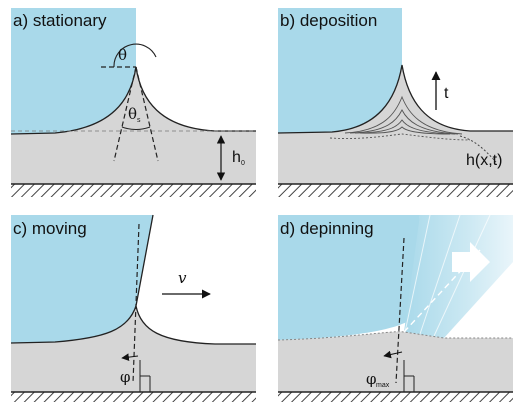 This screenshot has height=402, width=517. What do you see at coordinates (50, 228) in the screenshot?
I see `panel-label: c) moving` at bounding box center [50, 228].